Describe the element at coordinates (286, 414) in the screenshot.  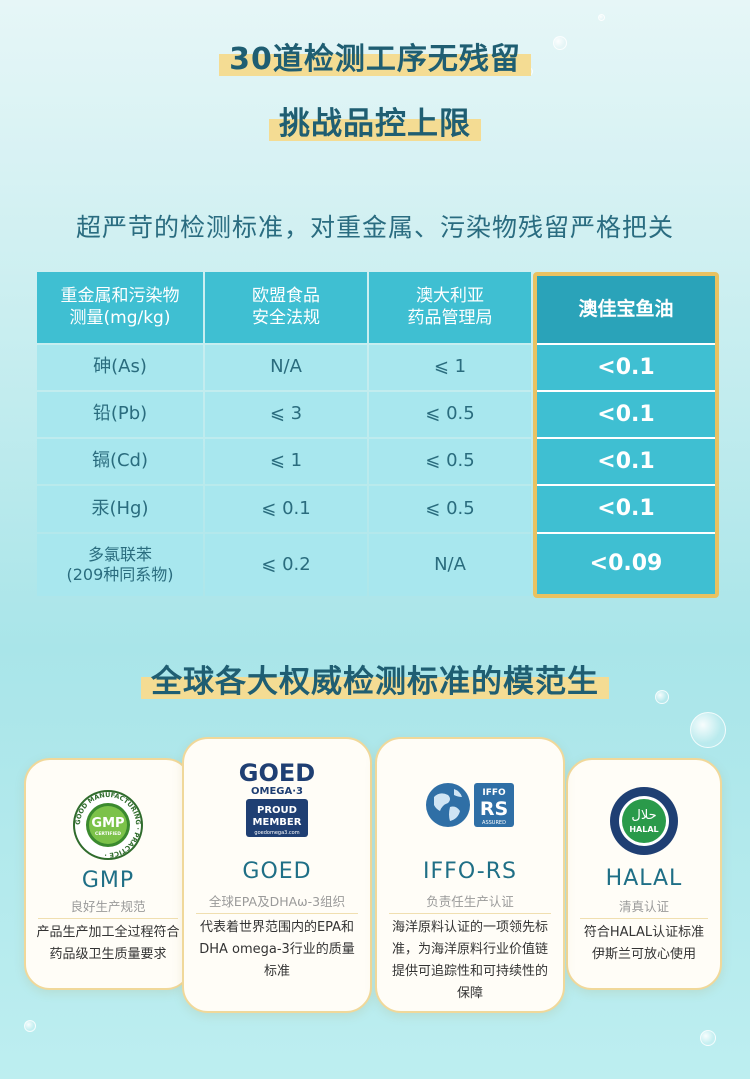
I see `table-cell-eu: ⩽ 3` at that location.